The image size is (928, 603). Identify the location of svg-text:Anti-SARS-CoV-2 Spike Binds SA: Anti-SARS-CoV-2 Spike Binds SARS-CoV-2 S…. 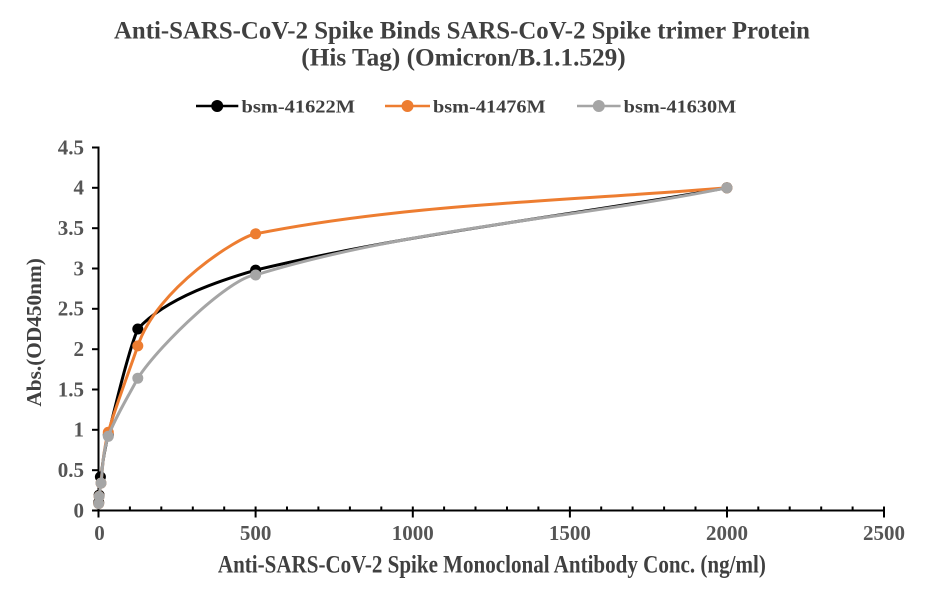
(462, 31).